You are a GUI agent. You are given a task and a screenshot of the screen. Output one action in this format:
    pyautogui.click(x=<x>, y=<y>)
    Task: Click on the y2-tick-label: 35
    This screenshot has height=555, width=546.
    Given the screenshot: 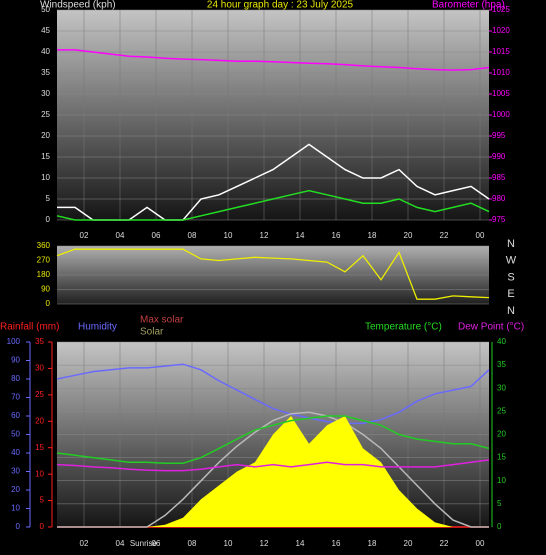 What is the action you would take?
    pyautogui.click(x=501, y=364)
    